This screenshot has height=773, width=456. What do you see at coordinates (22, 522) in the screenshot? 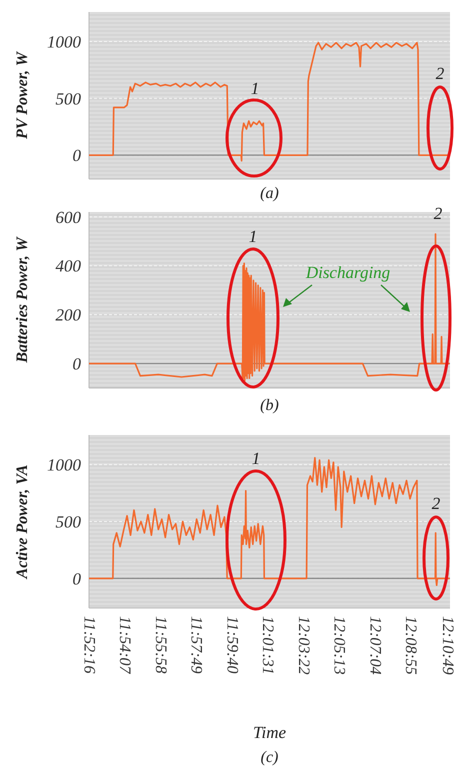
I see `y-axis-title: Active Power, VA` at bounding box center [22, 522].